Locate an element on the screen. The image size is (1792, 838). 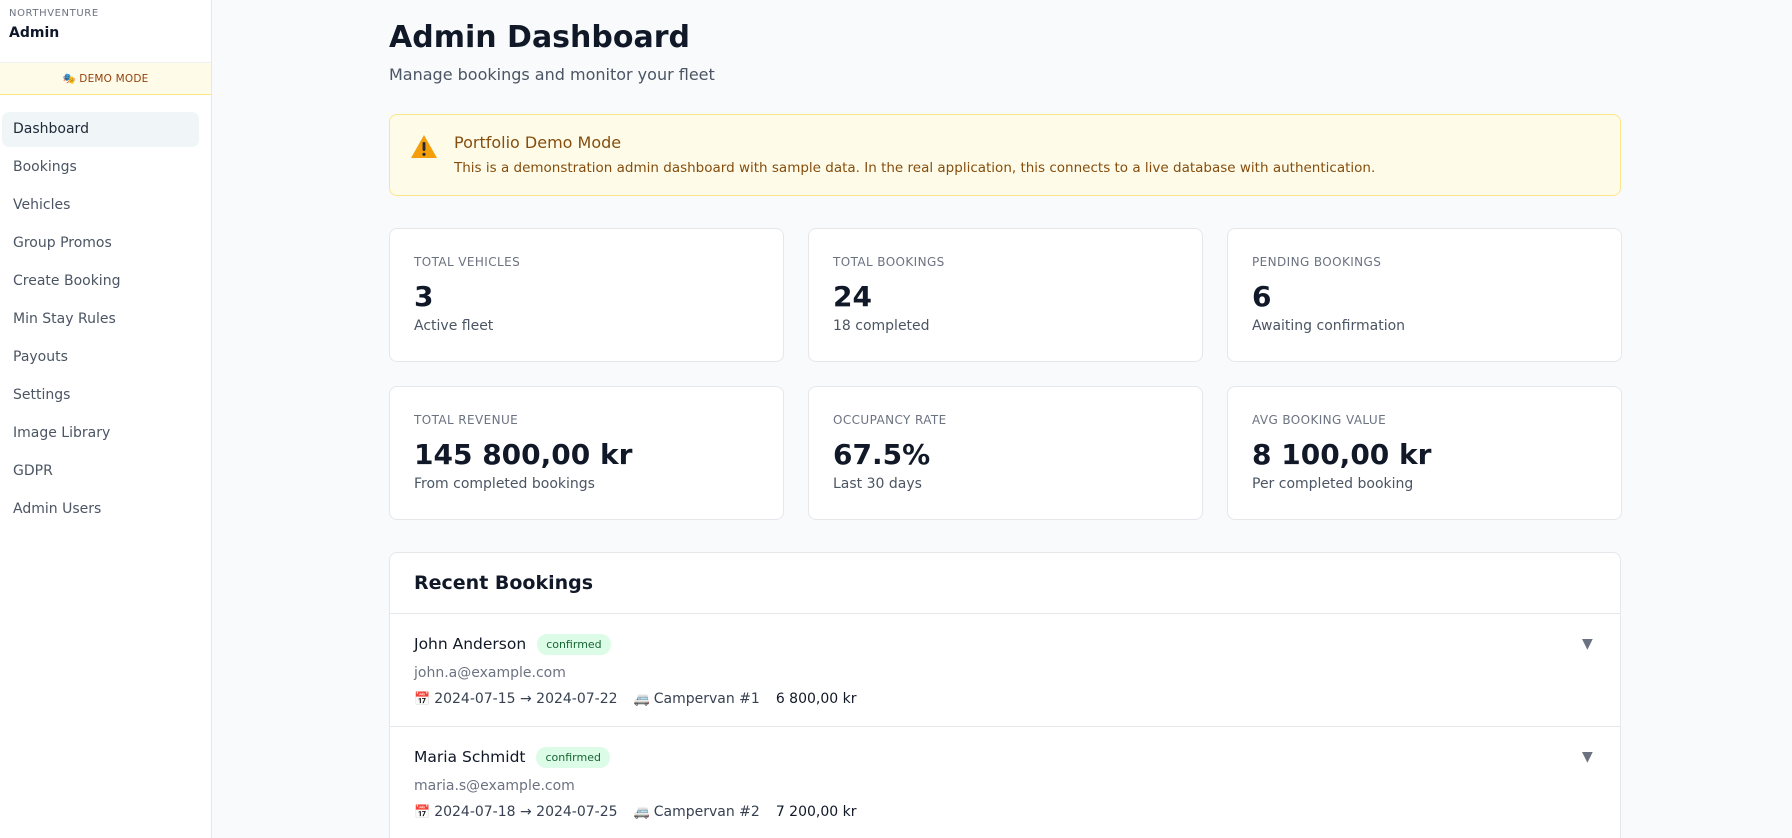
booking-price: 6 800,00 kr is located at coordinates (816, 699).